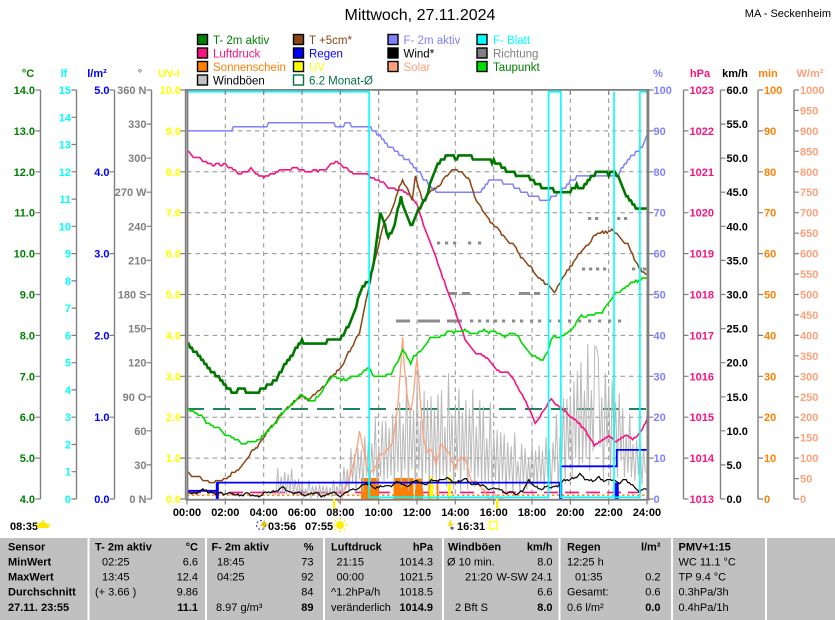  Describe the element at coordinates (737, 296) in the screenshot. I see `svg-text: 30.0` at that location.